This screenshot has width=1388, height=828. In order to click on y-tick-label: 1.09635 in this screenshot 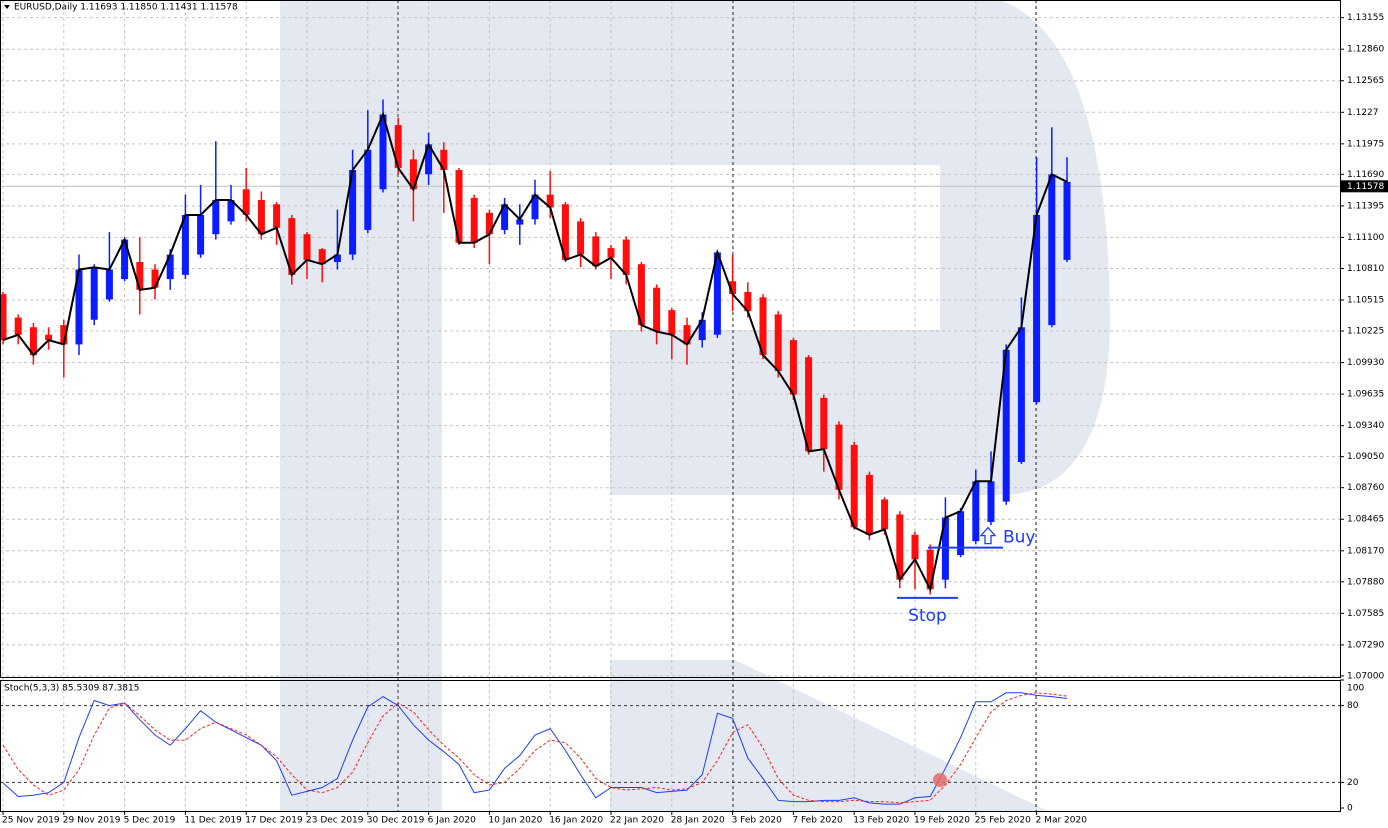, I will do `click(1365, 395)`.